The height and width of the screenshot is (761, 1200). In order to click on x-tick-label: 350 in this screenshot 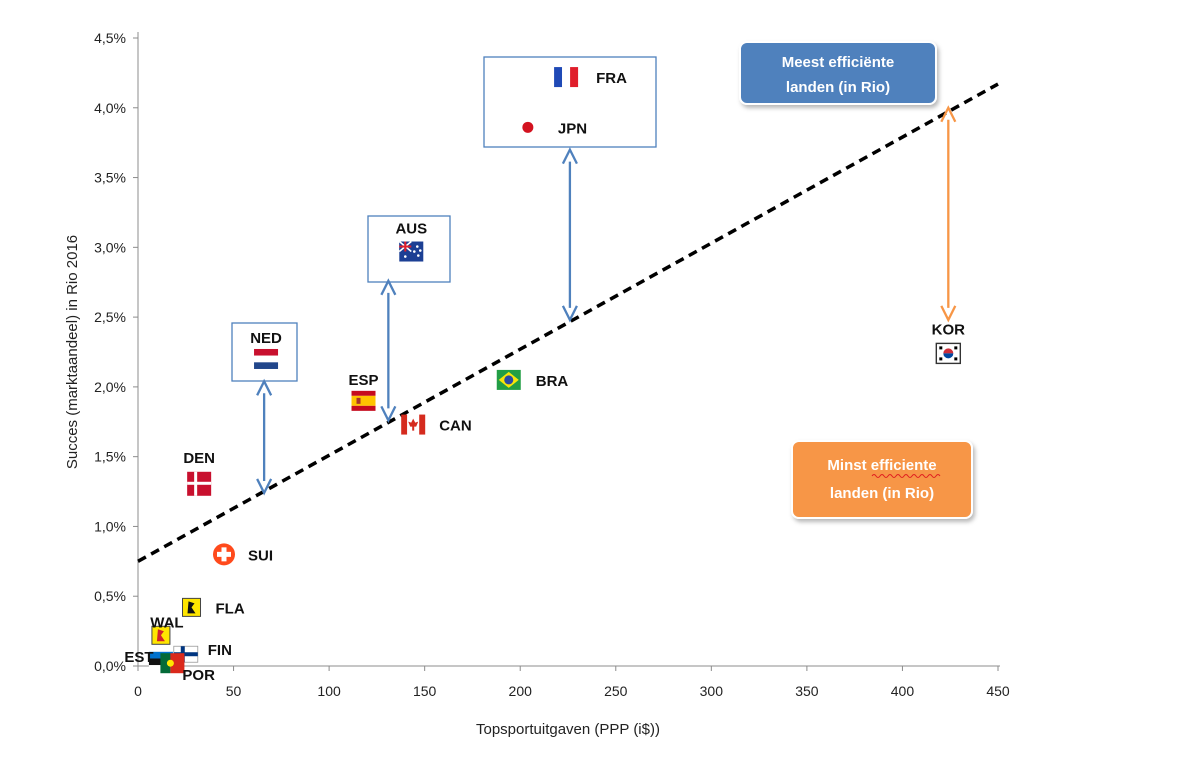, I will do `click(807, 691)`.